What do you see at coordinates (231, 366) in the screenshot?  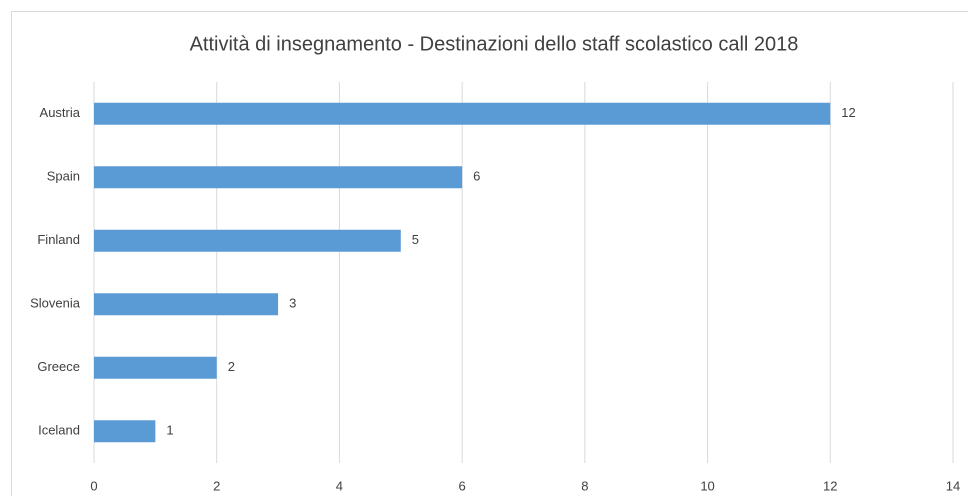 I see `data-label: 2` at bounding box center [231, 366].